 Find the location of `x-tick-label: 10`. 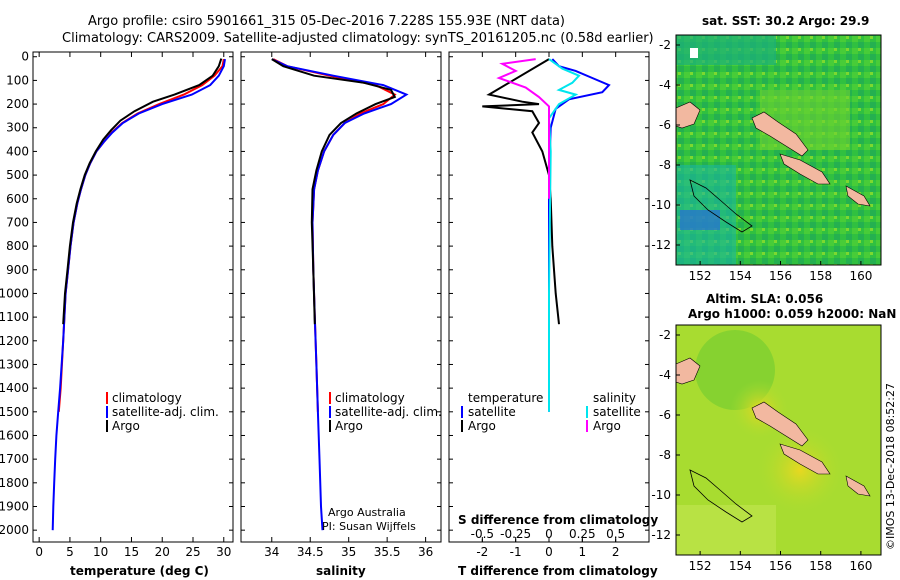

x-tick-label: 10 is located at coordinates (100, 552).